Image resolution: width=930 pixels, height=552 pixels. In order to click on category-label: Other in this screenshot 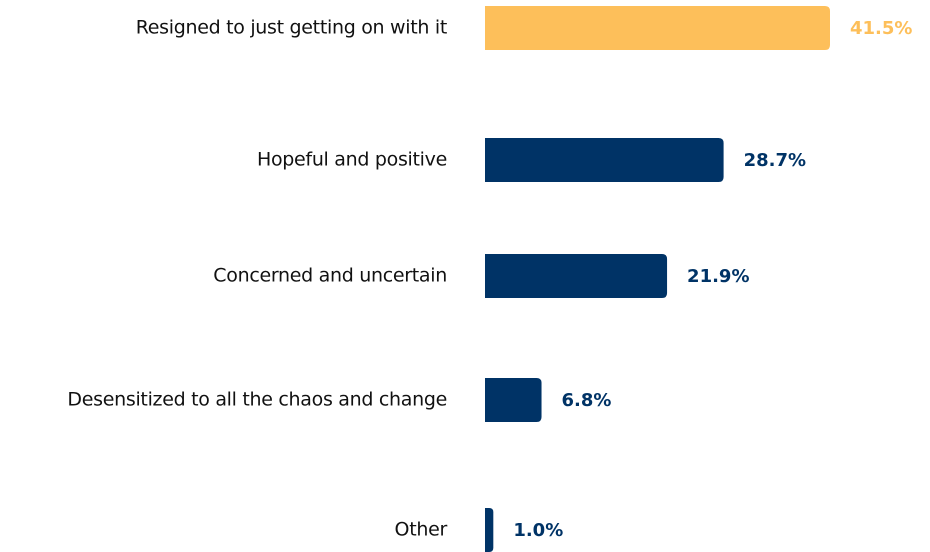, I will do `click(421, 530)`.